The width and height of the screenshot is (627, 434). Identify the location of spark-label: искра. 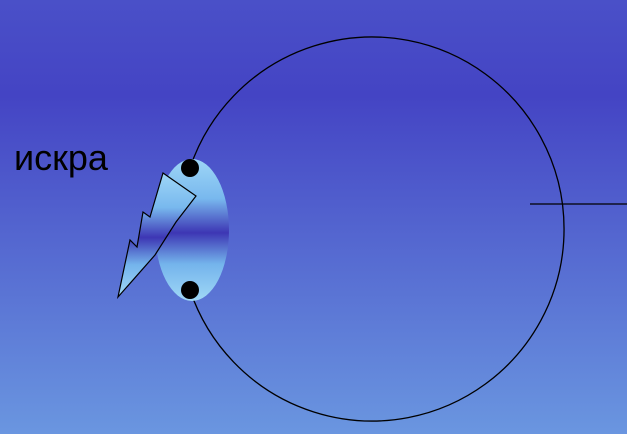
(61, 157).